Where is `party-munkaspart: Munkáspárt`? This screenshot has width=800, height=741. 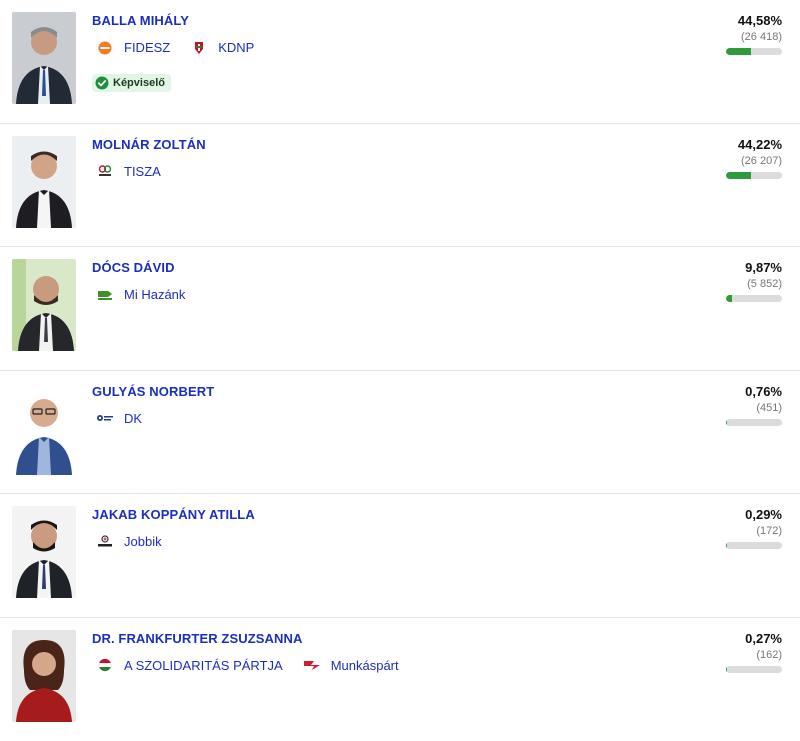 party-munkaspart: Munkáspárt is located at coordinates (351, 665).